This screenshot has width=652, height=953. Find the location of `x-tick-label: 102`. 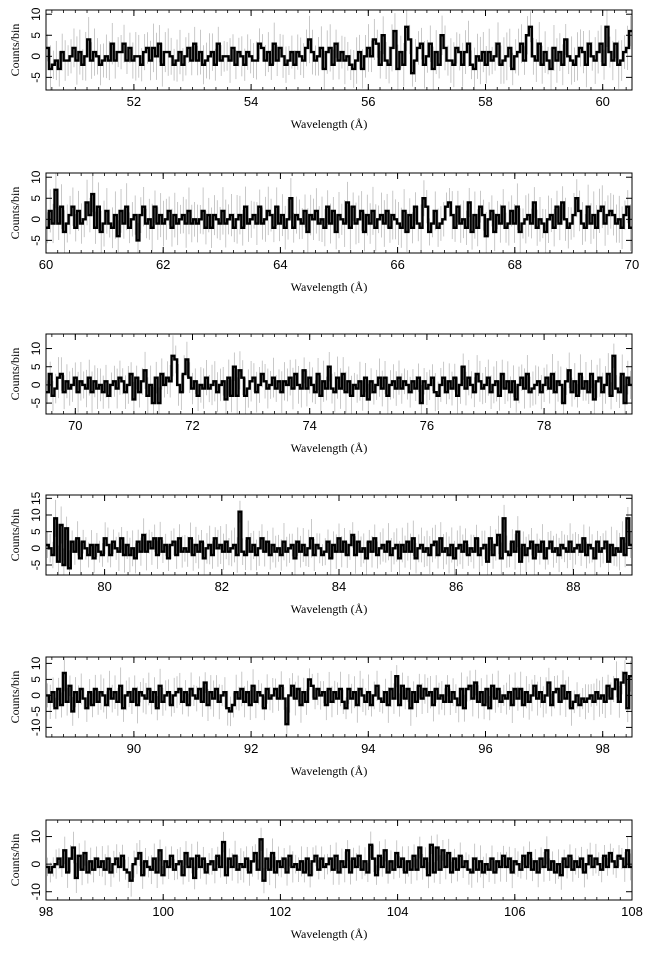

x-tick-label: 102 is located at coordinates (281, 911).